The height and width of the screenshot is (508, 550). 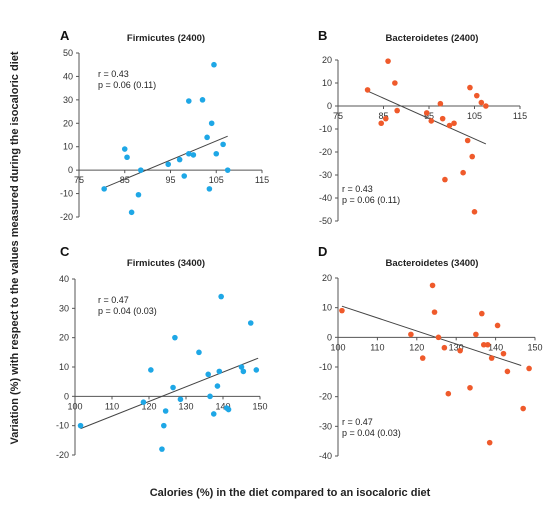 I want to click on x-tick-label: 75, so click(x=79, y=180).